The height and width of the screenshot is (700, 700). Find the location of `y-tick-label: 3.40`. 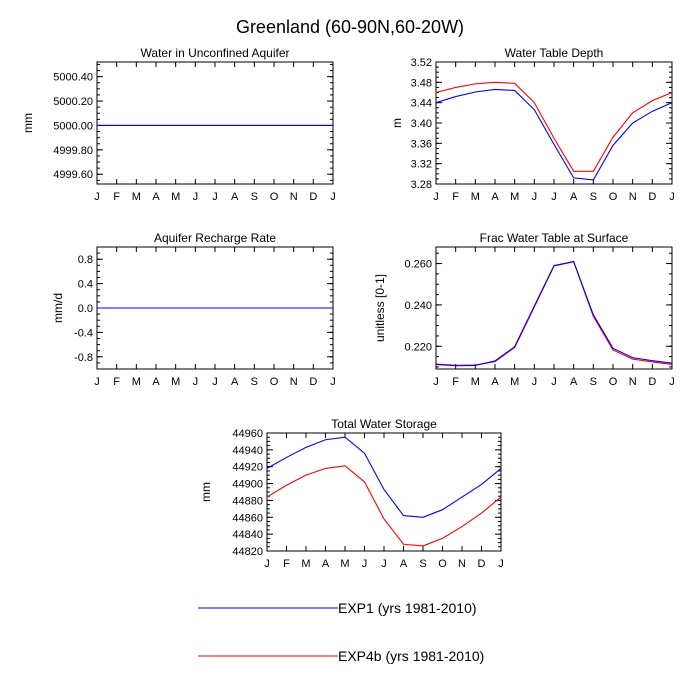

y-tick-label: 3.40 is located at coordinates (421, 124).